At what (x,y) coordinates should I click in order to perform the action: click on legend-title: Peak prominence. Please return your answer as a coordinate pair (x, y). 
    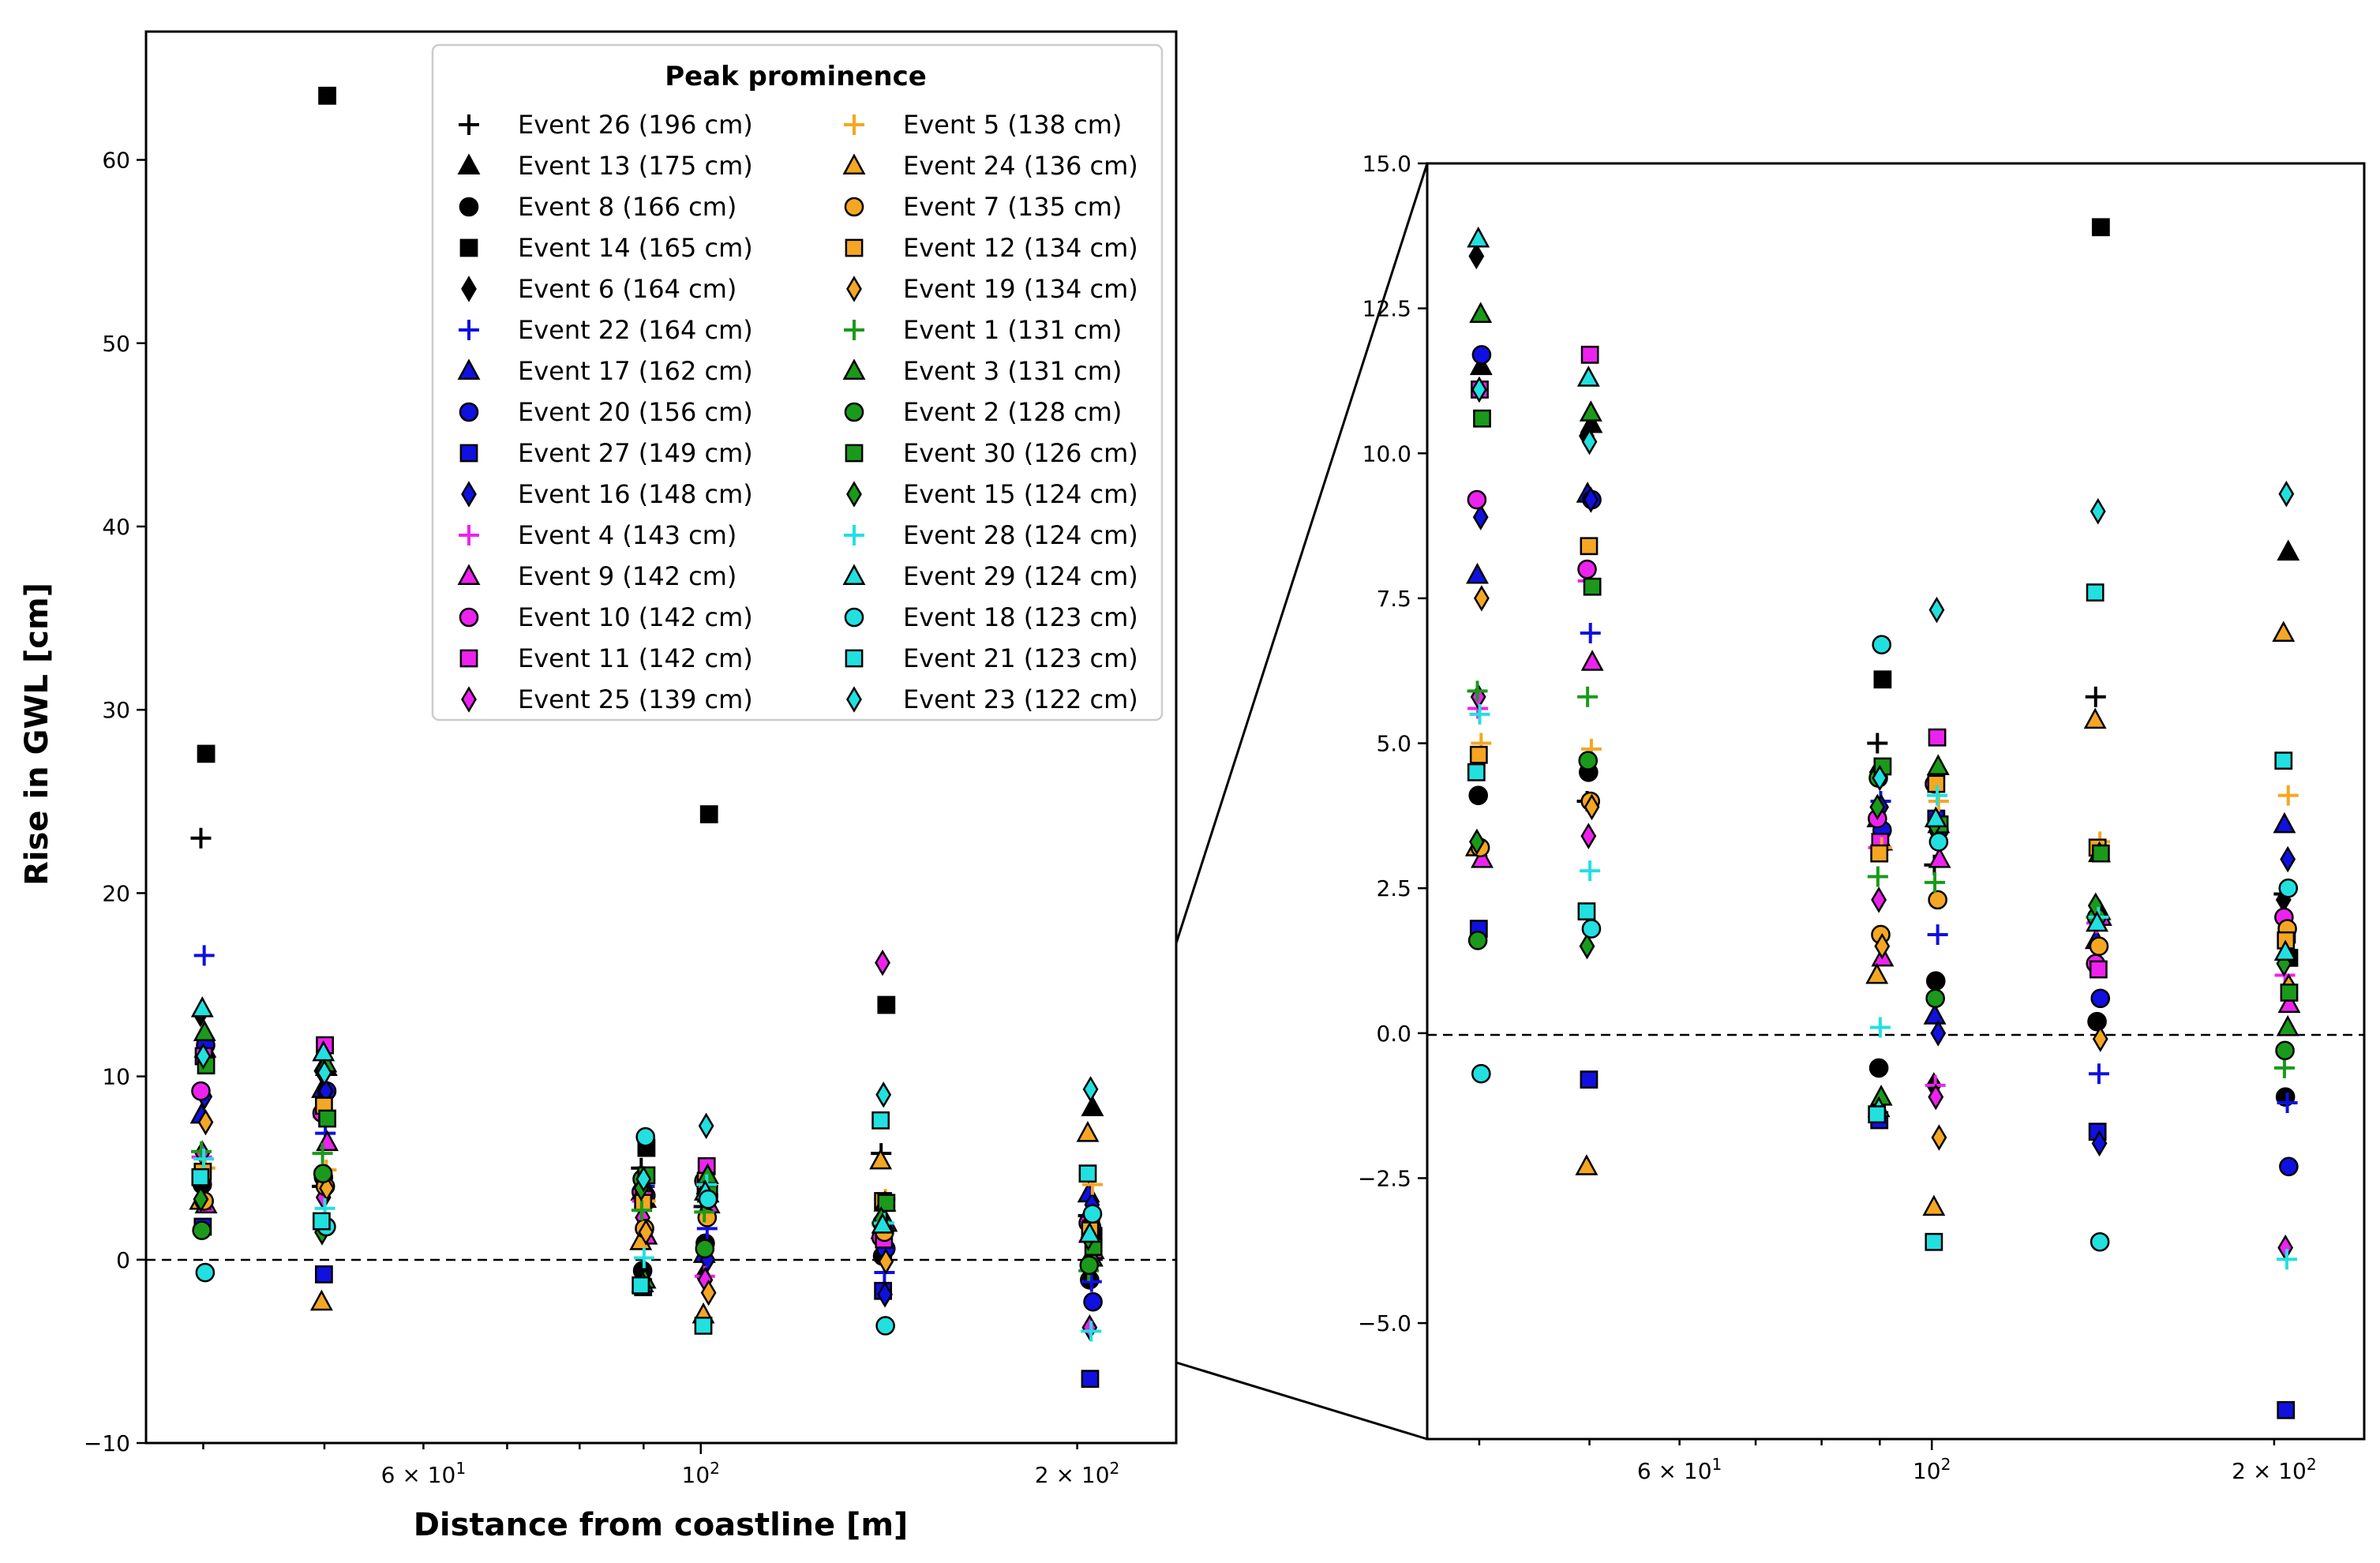
    Looking at the image, I should click on (796, 76).